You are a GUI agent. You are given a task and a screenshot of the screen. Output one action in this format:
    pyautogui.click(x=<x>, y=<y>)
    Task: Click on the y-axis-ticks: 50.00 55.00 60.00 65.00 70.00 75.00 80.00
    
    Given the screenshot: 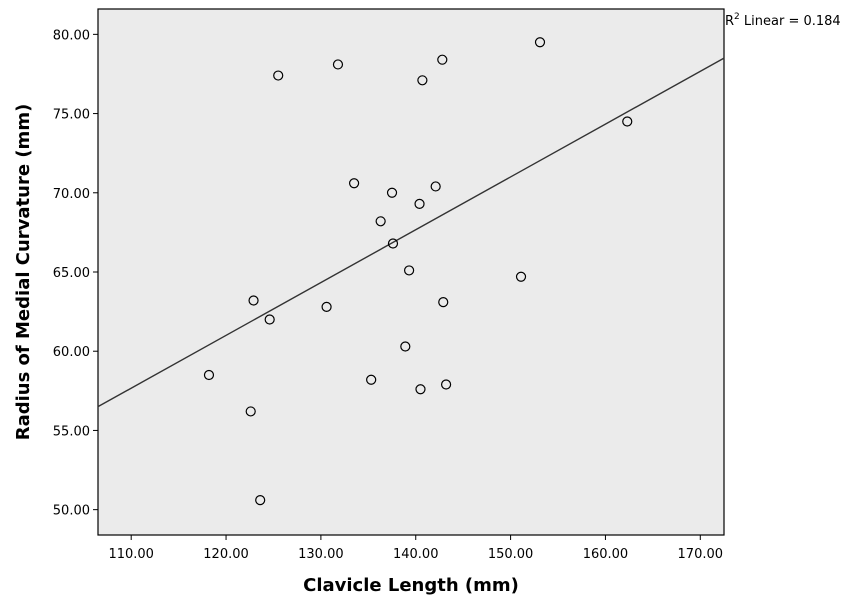 What is the action you would take?
    pyautogui.click(x=75, y=273)
    